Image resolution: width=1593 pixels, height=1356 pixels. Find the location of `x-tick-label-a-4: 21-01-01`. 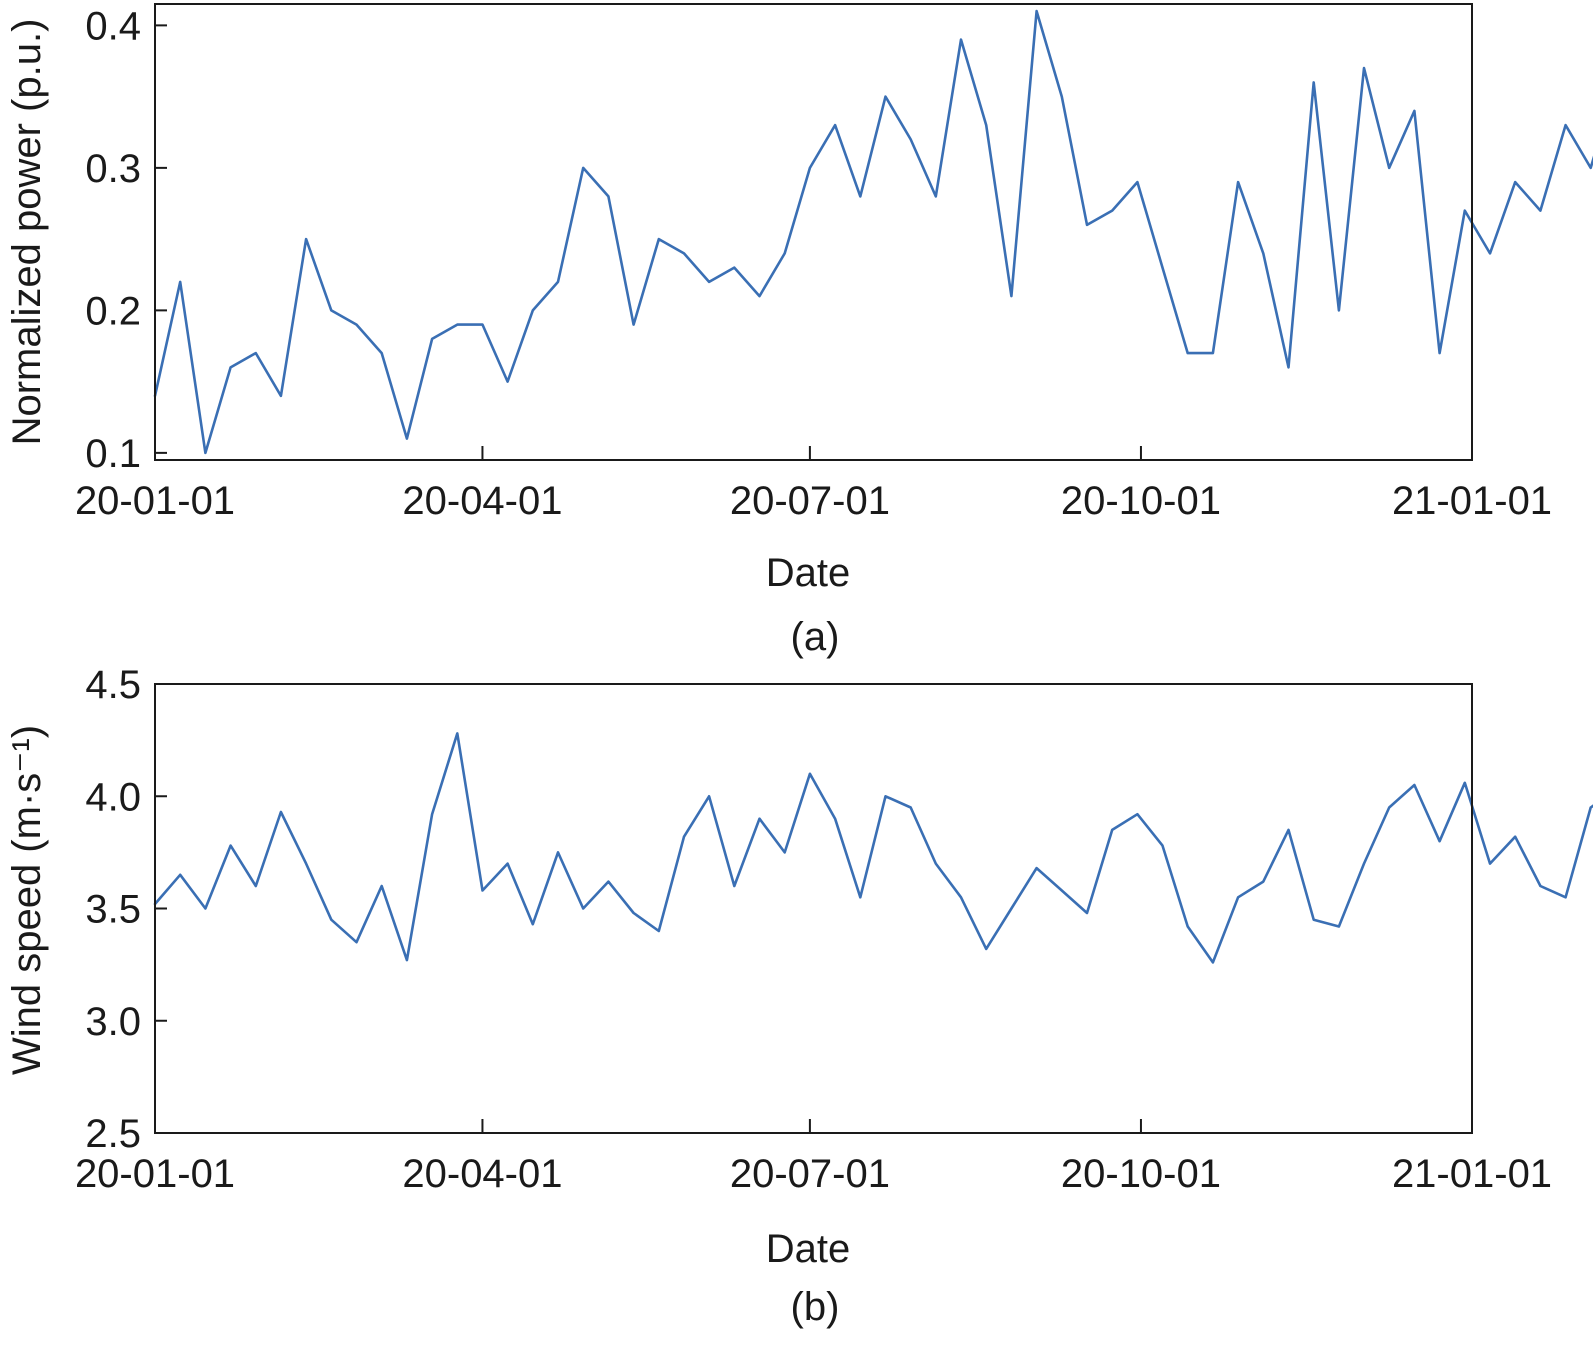

x-tick-label-a-4: 21-01-01 is located at coordinates (1472, 501).